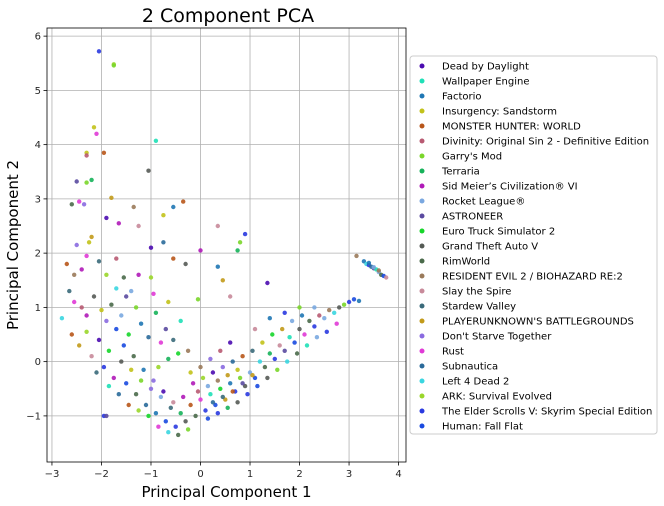 The width and height of the screenshot is (664, 506). Describe the element at coordinates (151, 474) in the screenshot. I see `x-tick-label: −1` at that location.